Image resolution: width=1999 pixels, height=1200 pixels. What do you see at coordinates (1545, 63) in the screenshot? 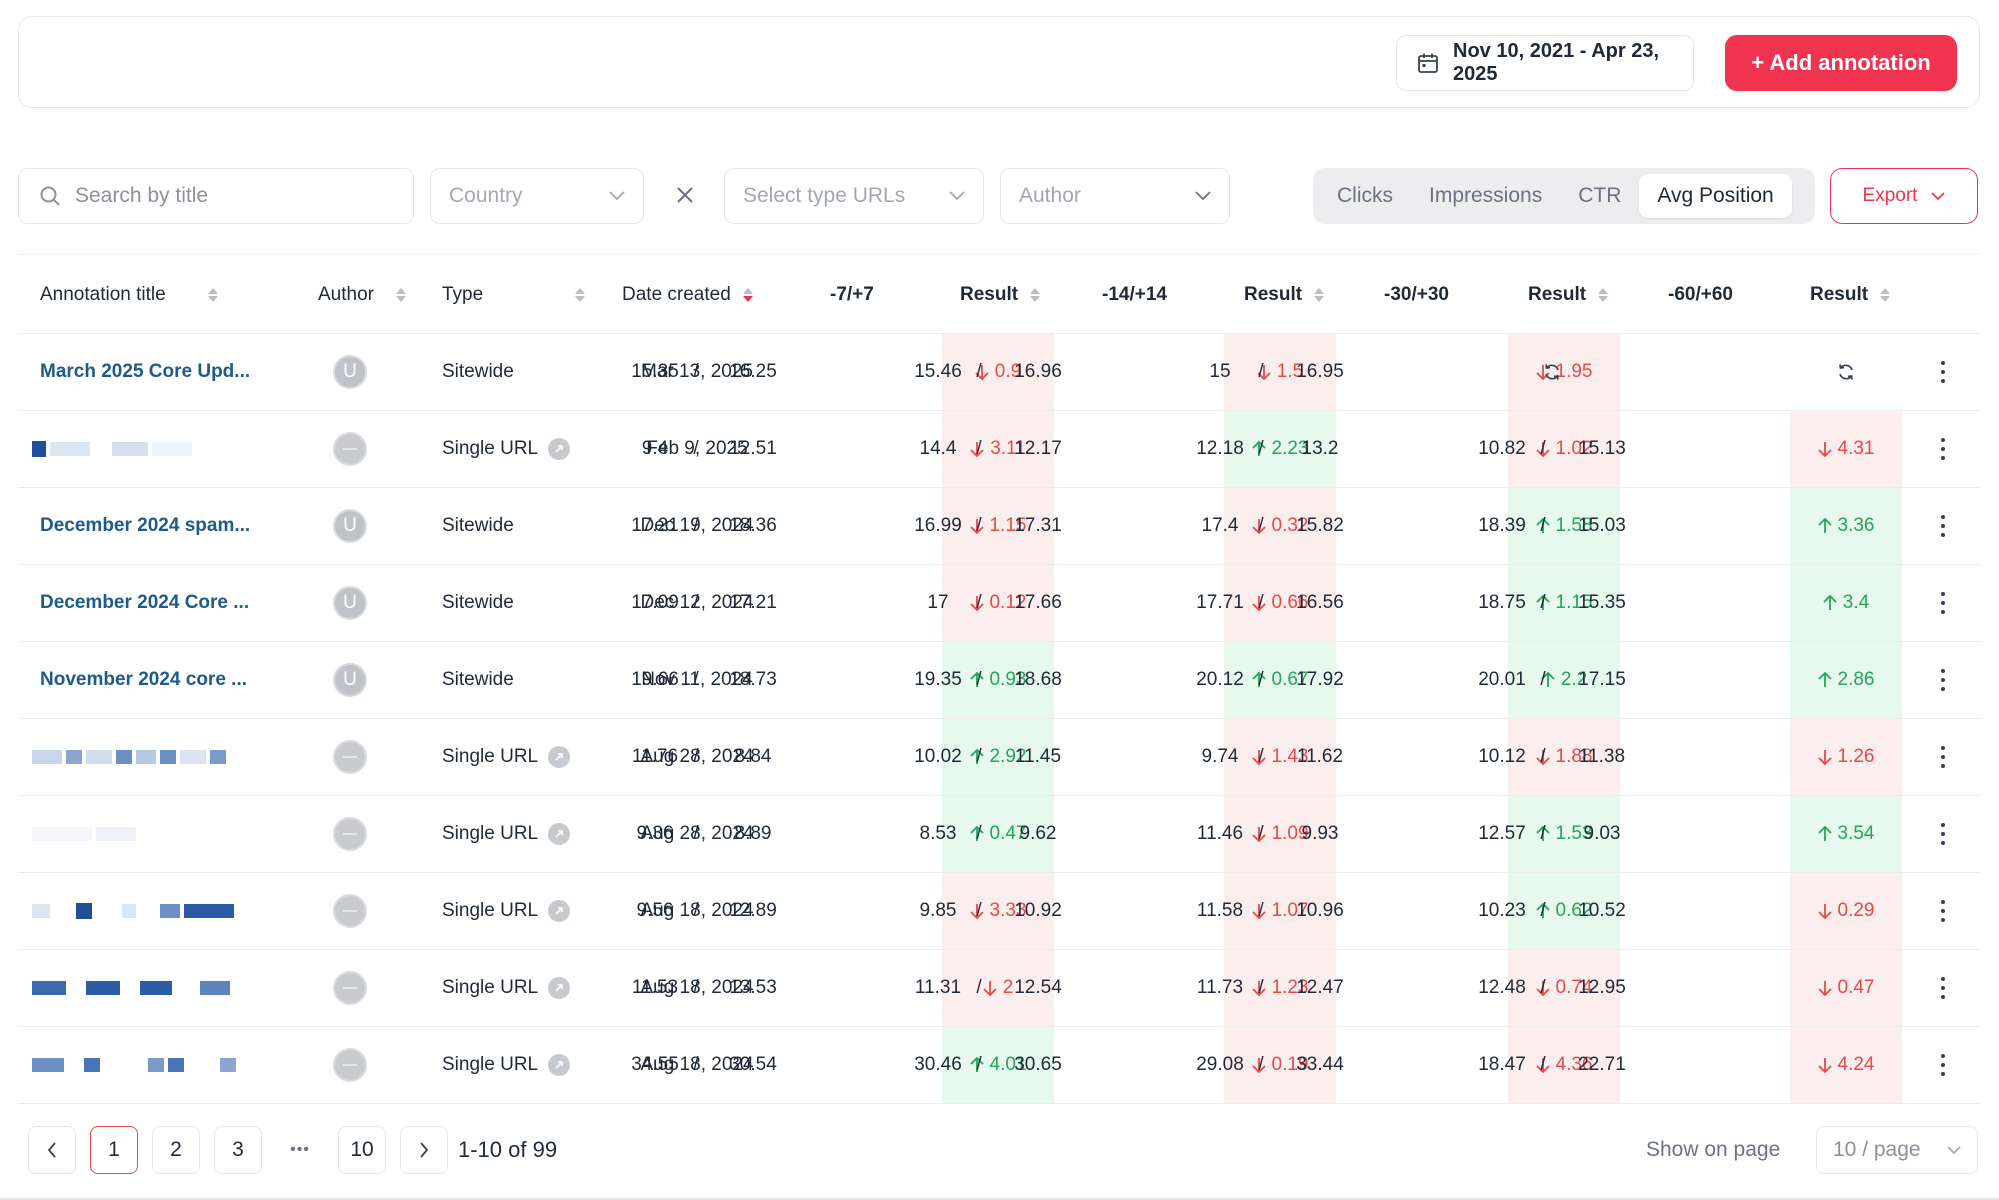
I see `date-range-picker: Nov 10, 2021 - Apr 23, 2025` at bounding box center [1545, 63].